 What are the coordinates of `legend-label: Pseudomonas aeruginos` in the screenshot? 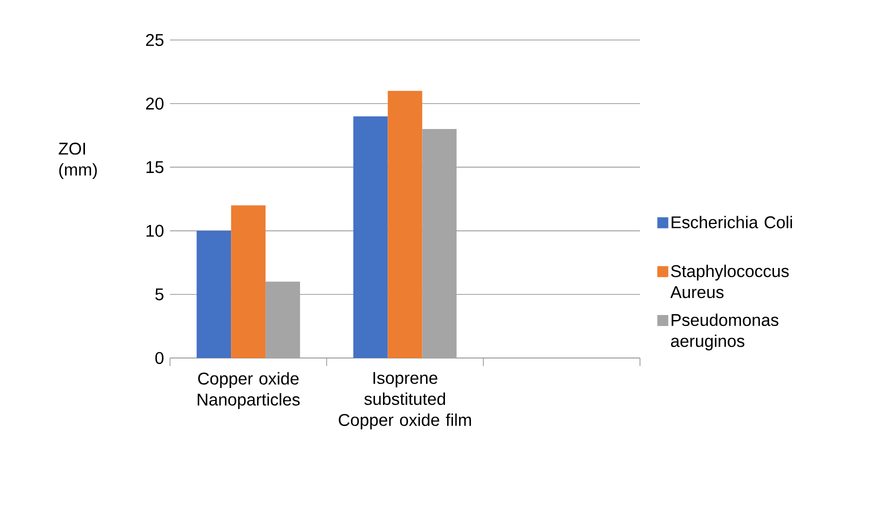 It's located at (724, 332).